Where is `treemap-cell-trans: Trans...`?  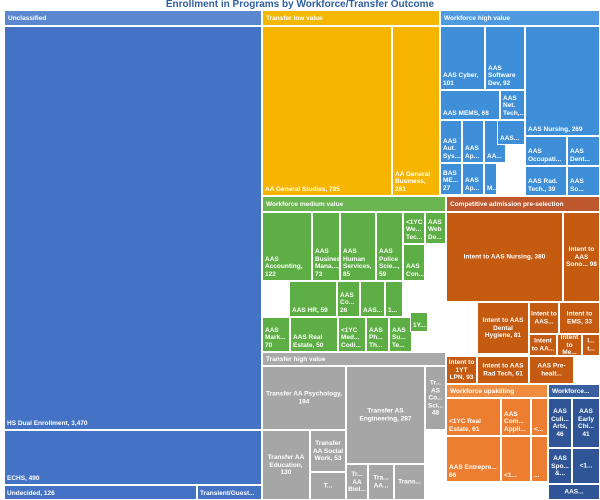 treemap-cell-trans: Trans... is located at coordinates (409, 482).